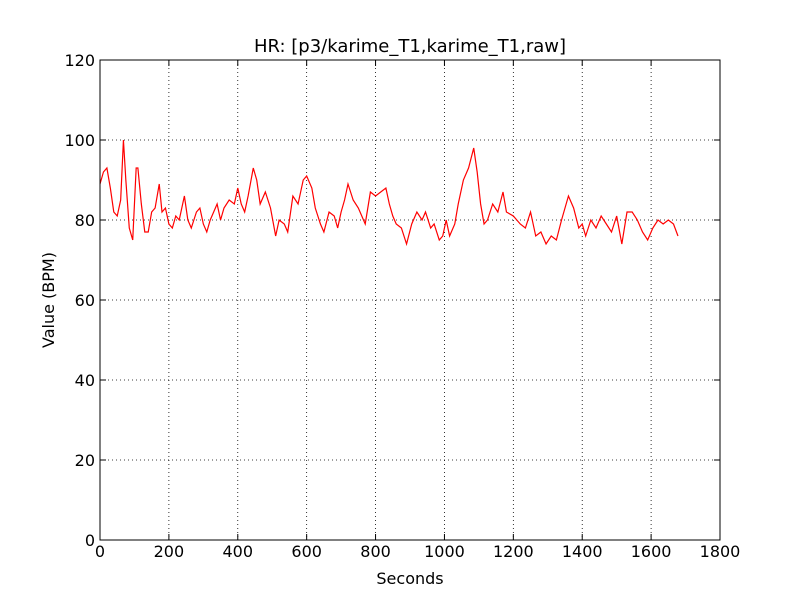 Image resolution: width=800 pixels, height=600 pixels. What do you see at coordinates (85, 460) in the screenshot?
I see `y-tick-label: 20` at bounding box center [85, 460].